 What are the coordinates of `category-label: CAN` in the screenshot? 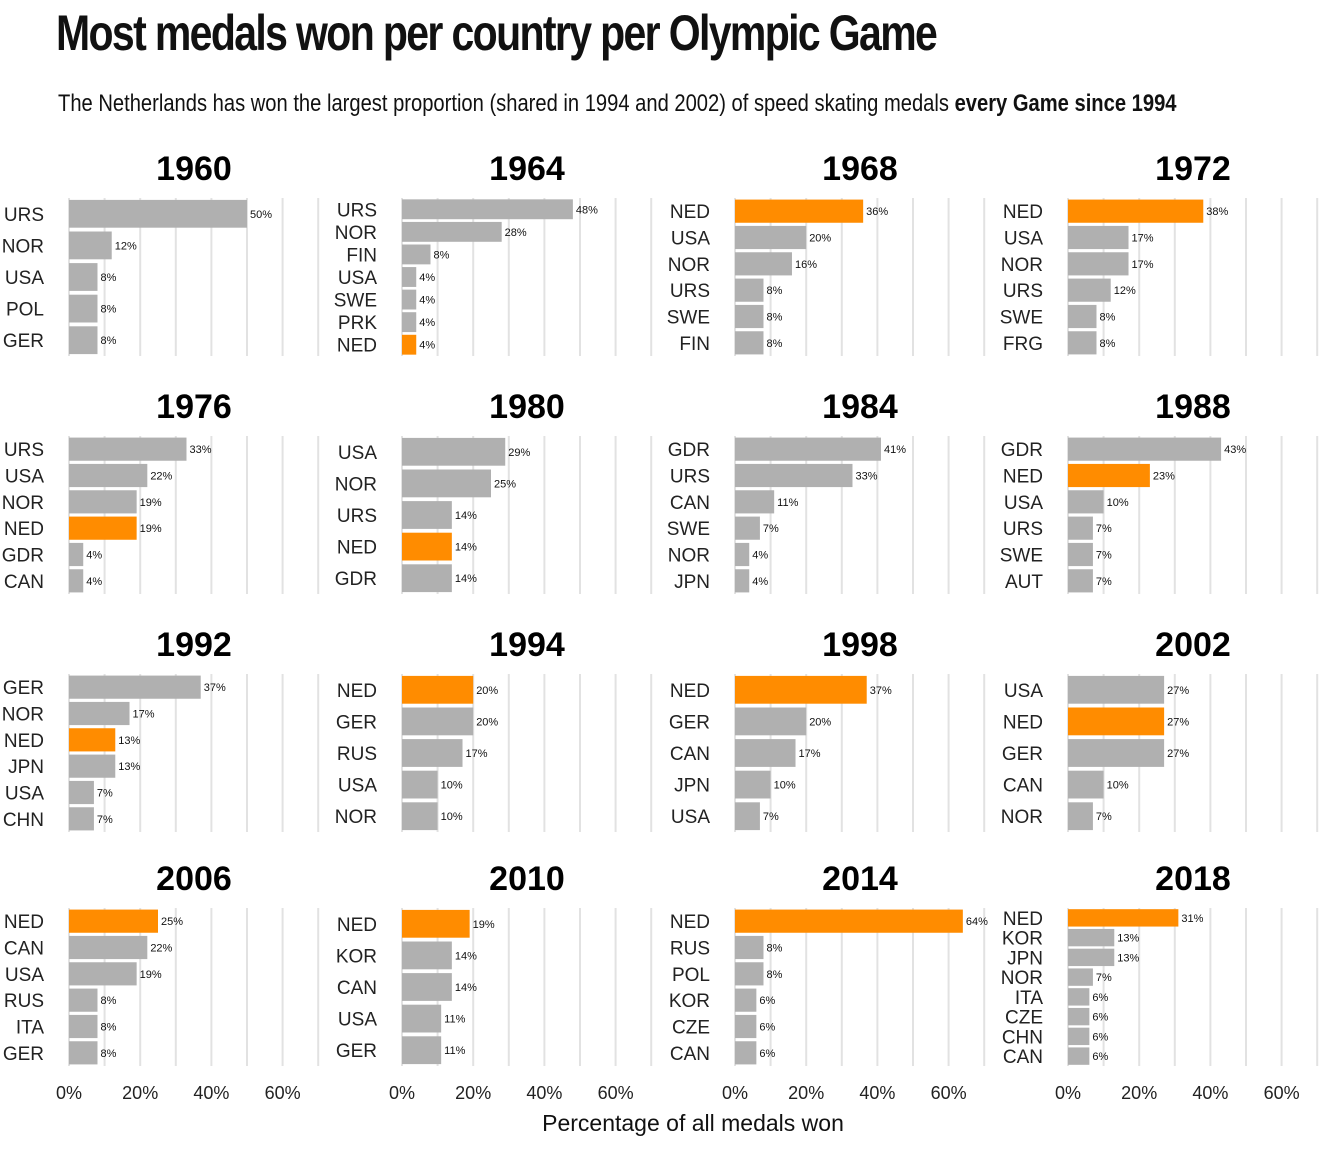 It's located at (24, 582).